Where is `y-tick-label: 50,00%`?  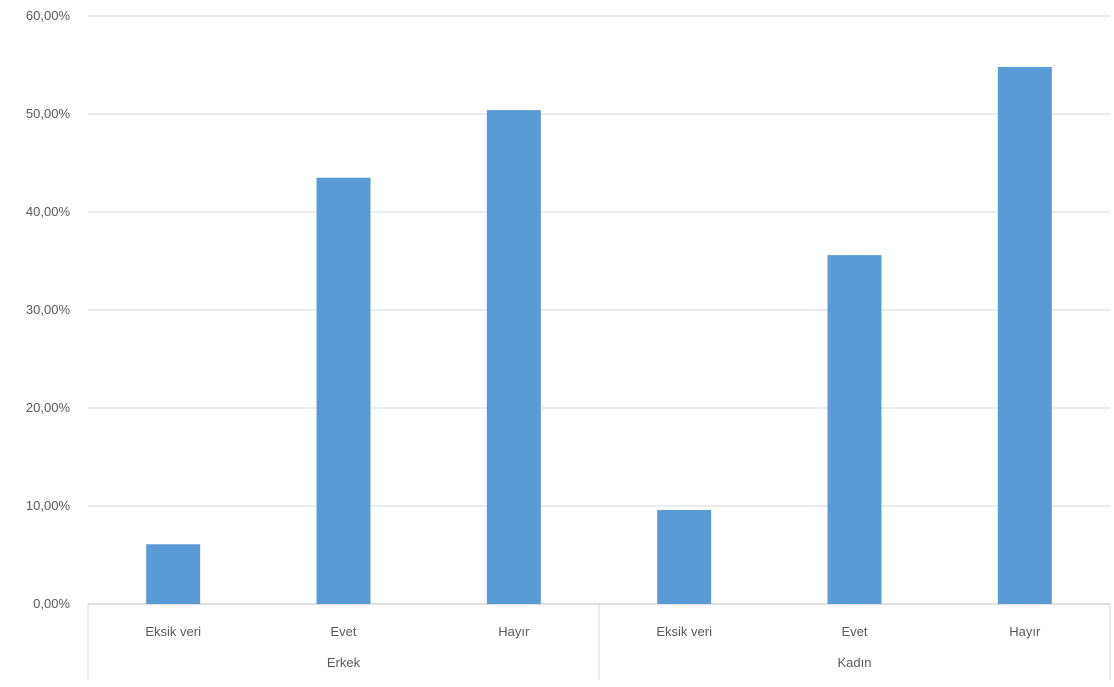 y-tick-label: 50,00% is located at coordinates (48, 113).